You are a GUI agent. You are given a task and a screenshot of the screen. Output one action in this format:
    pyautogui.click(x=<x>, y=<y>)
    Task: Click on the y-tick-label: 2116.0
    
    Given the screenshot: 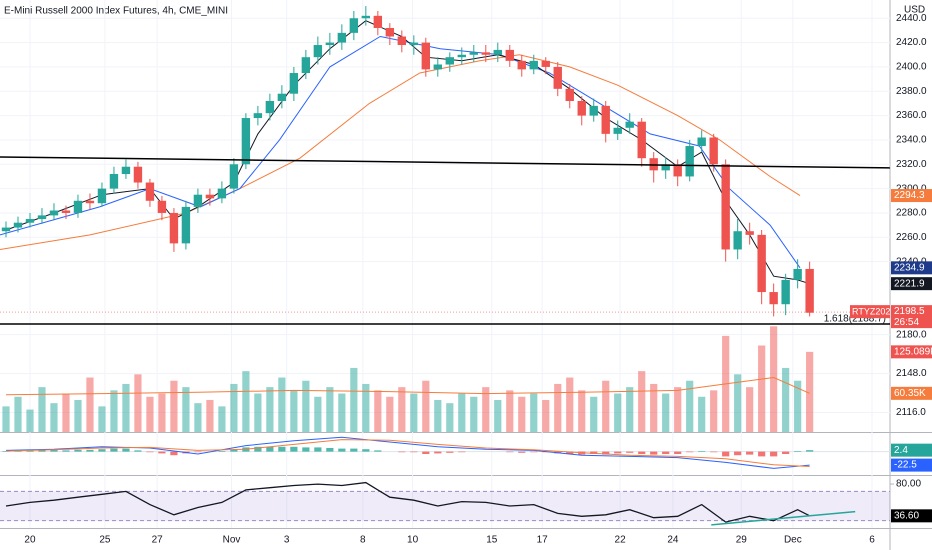 What is the action you would take?
    pyautogui.click(x=911, y=412)
    